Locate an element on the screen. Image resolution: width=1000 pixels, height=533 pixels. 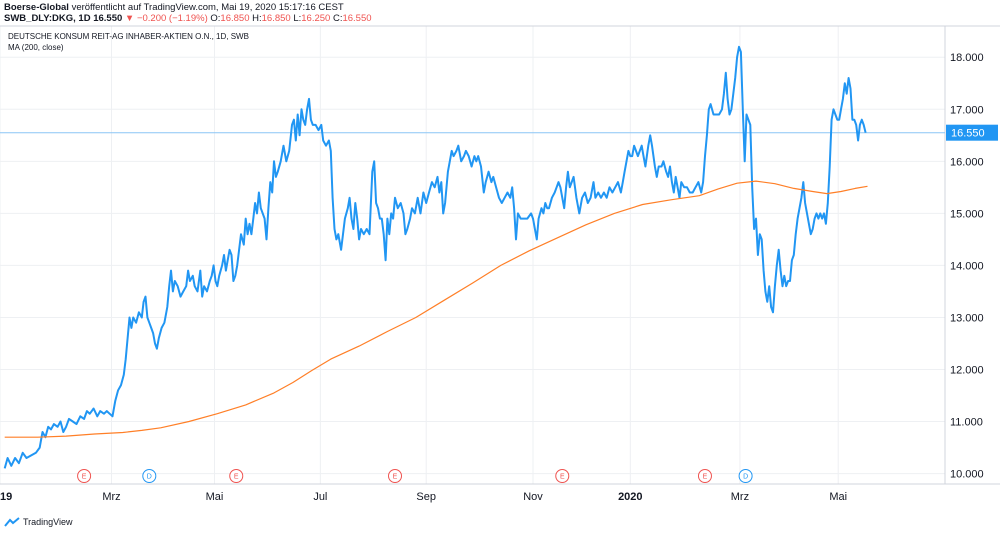
last-price-label-bg is located at coordinates (972, 132).